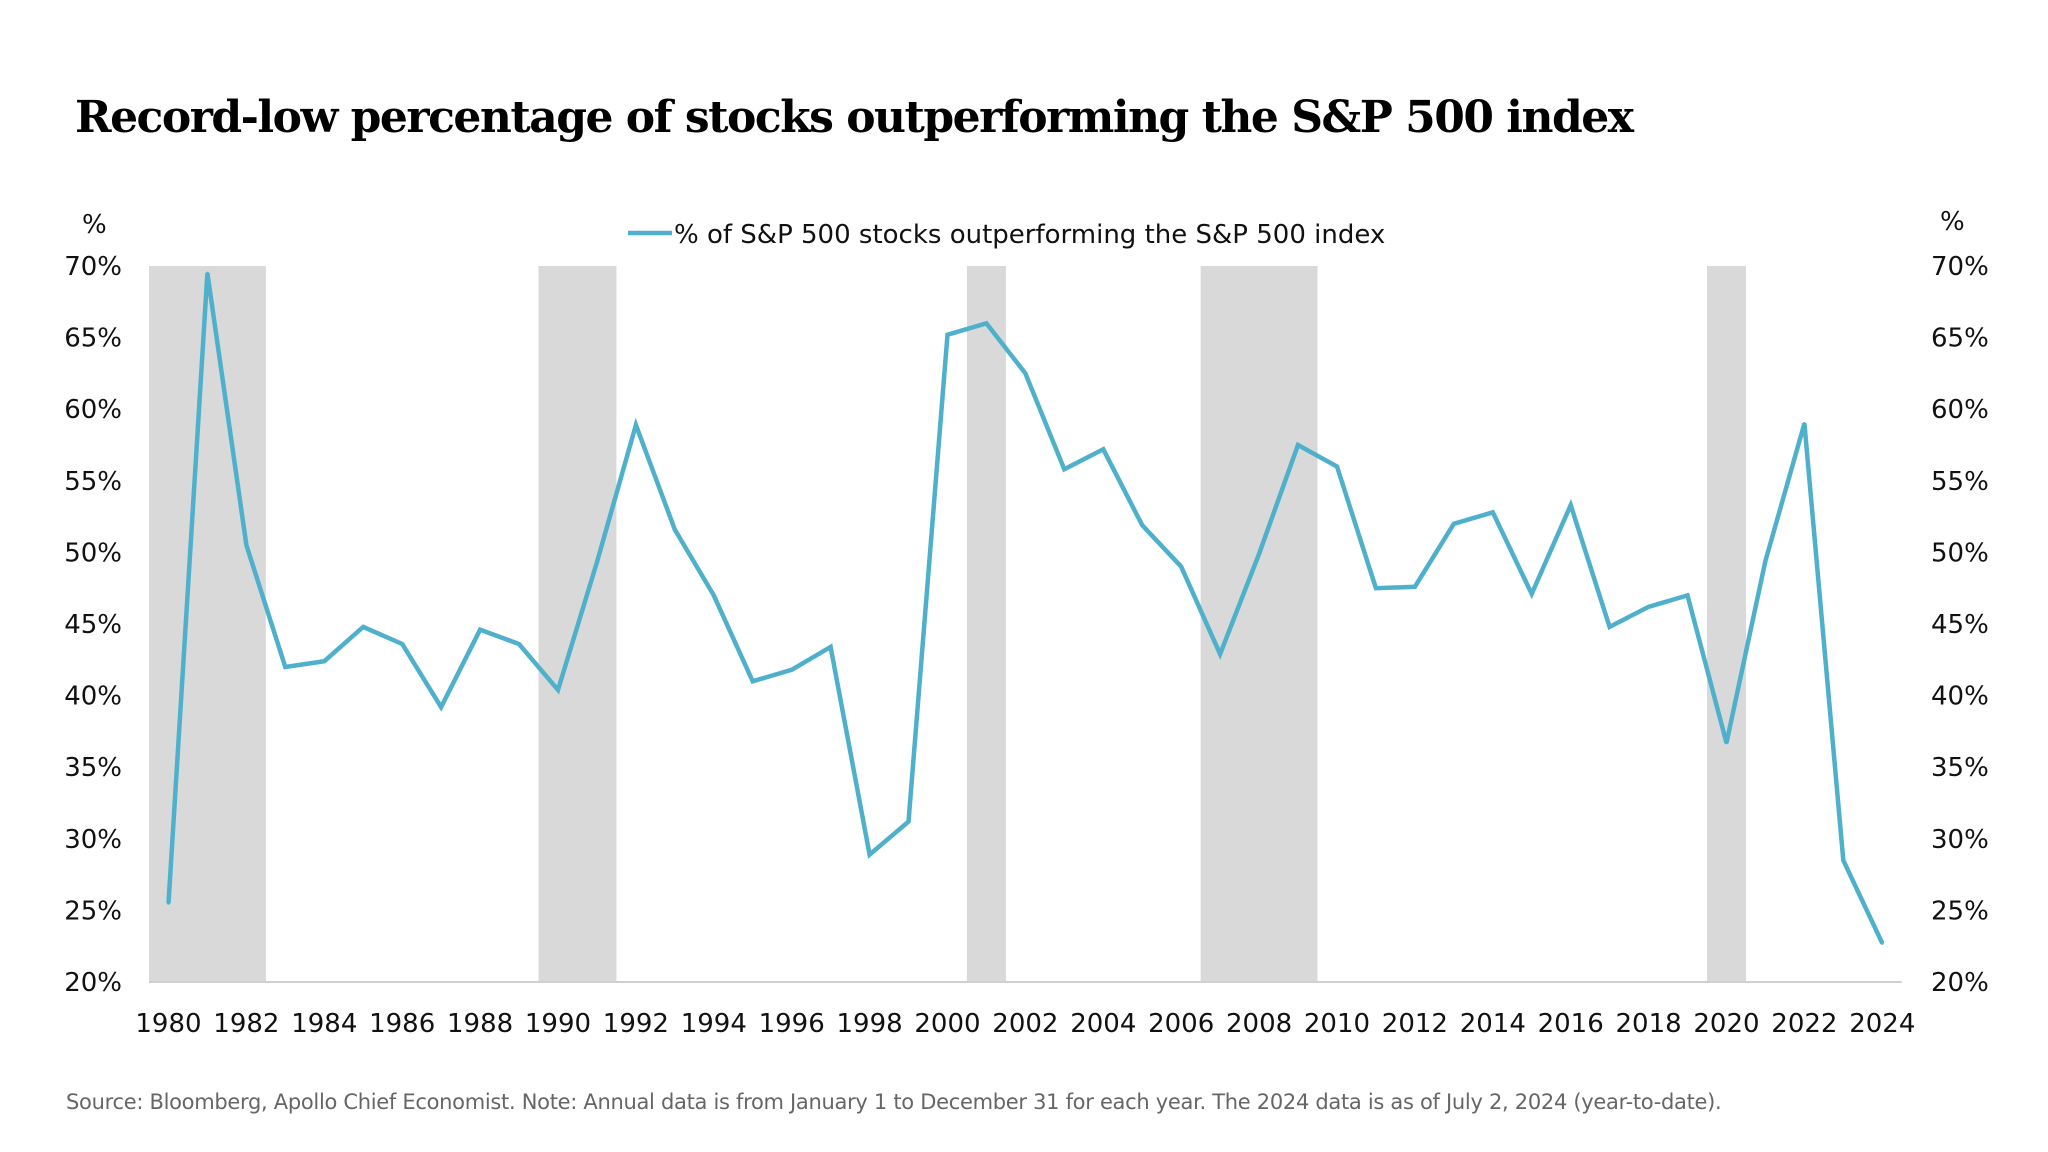 This screenshot has height=1152, width=2048. I want to click on y-tick-label-right: 25%, so click(1960, 911).